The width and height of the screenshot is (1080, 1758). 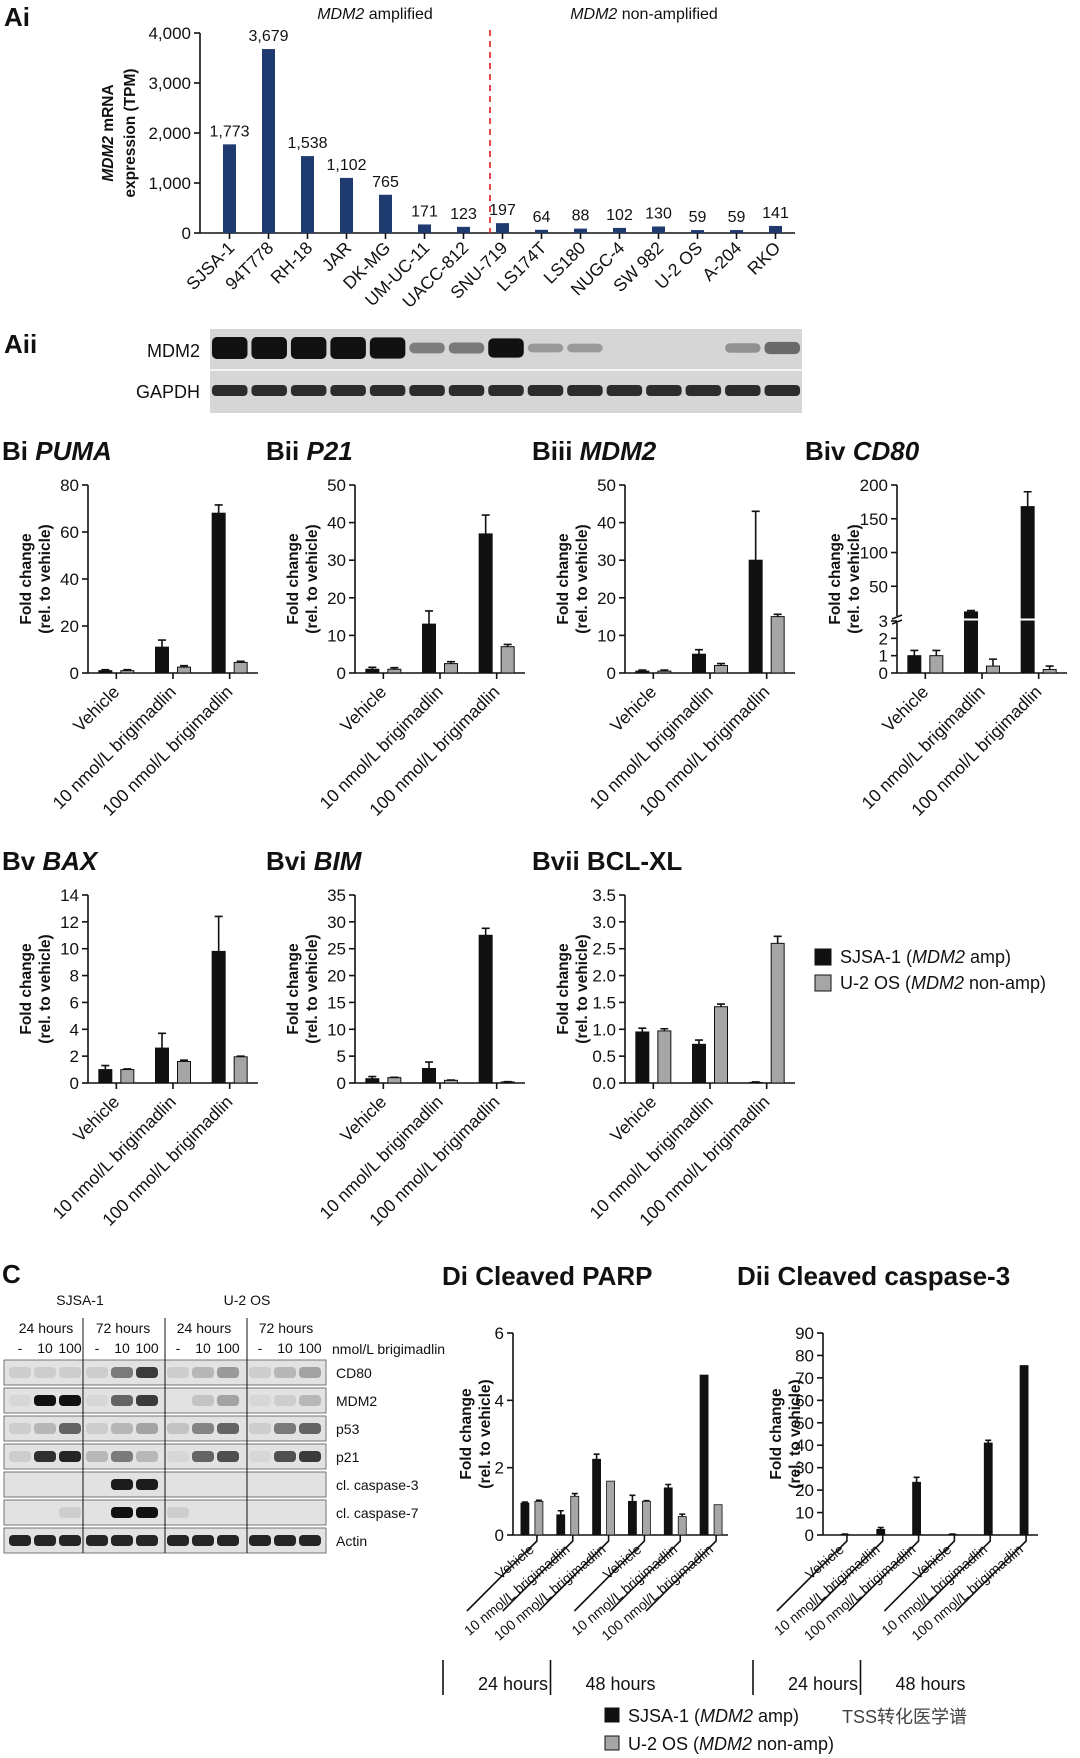 What do you see at coordinates (186, 233) in the screenshot?
I see `ai-ytick-label: 0` at bounding box center [186, 233].